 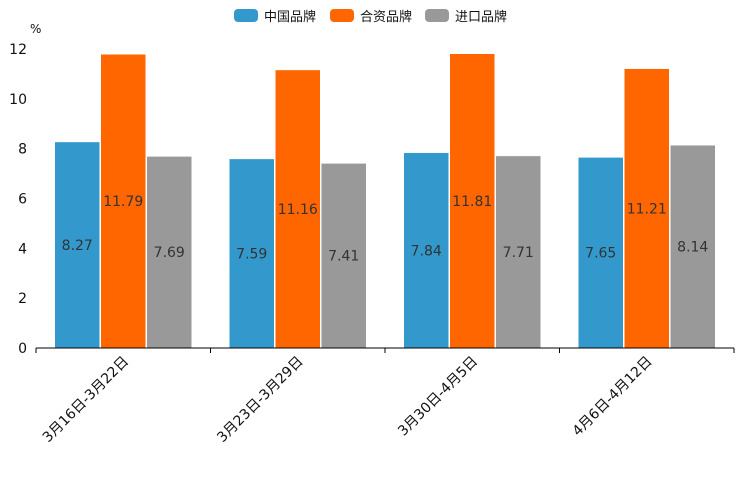 What do you see at coordinates (86, 400) in the screenshot?
I see `x-category-label: 3月16日-3月22日` at bounding box center [86, 400].